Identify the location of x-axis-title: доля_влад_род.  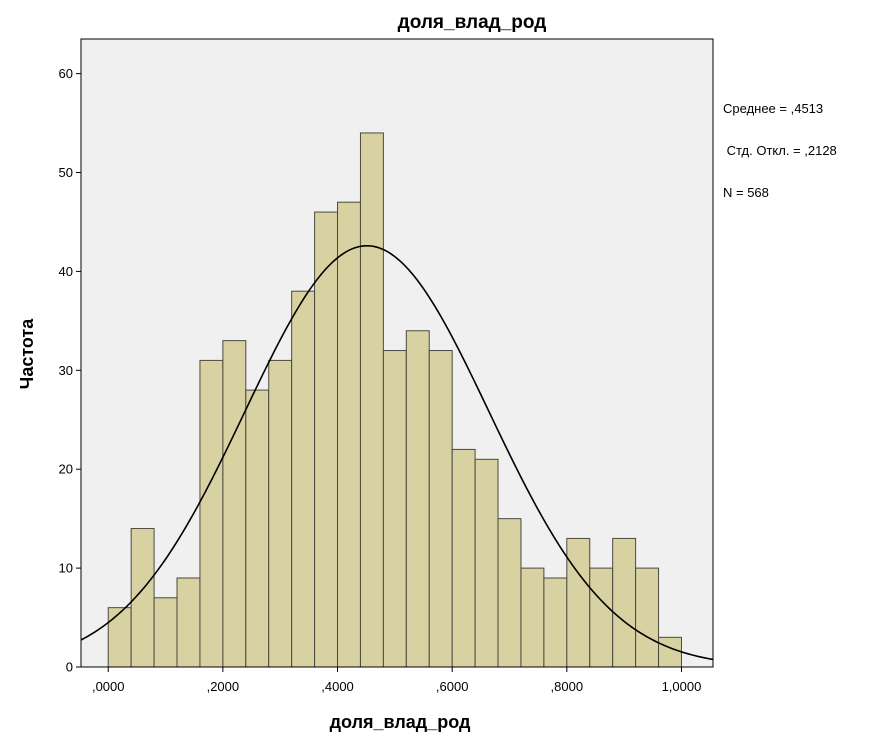
(400, 722).